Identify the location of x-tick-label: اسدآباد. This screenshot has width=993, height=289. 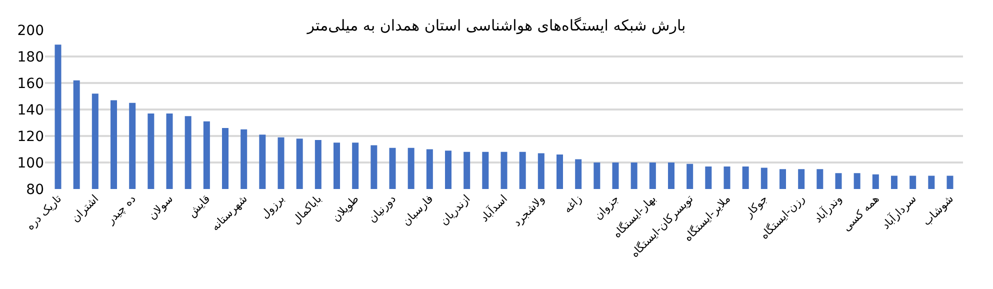
(493, 208).